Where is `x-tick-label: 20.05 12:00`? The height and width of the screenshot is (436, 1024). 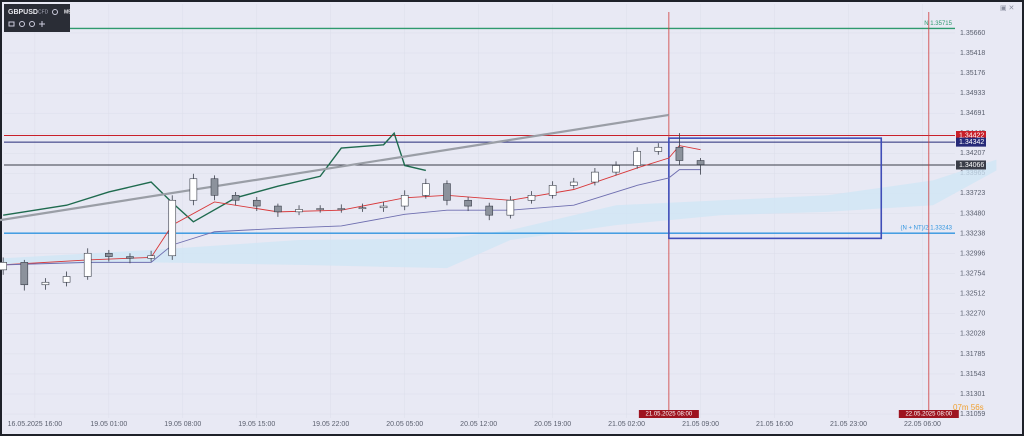
x-tick-label: 20.05 12:00 is located at coordinates (478, 424).